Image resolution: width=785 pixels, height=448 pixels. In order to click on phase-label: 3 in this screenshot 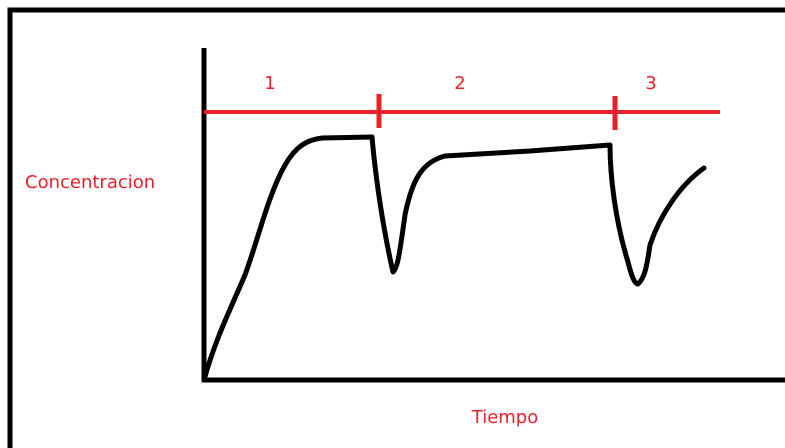, I will do `click(650, 83)`.